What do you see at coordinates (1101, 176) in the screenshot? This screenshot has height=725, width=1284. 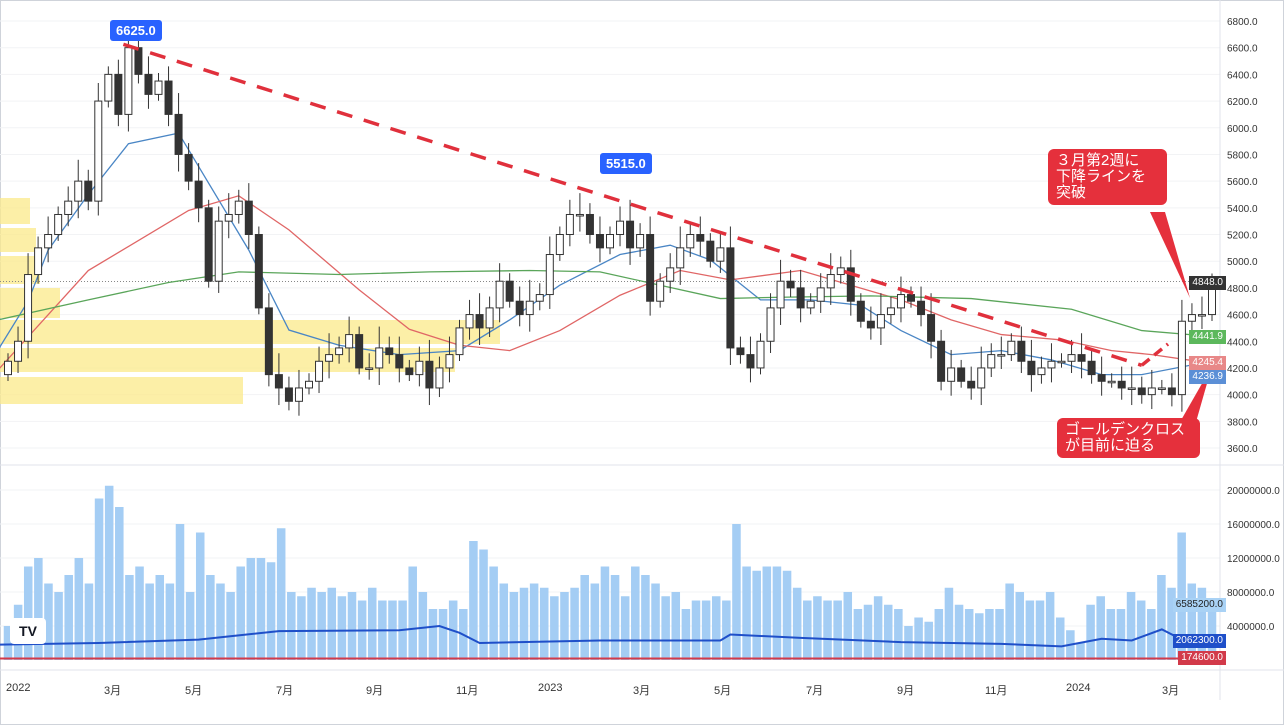 I see `callout-line: 下降ラインを` at bounding box center [1101, 176].